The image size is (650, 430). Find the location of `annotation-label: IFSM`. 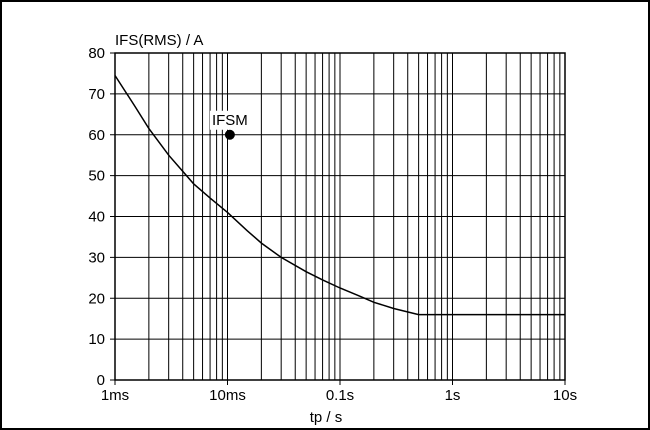

annotation-label: IFSM is located at coordinates (230, 120).